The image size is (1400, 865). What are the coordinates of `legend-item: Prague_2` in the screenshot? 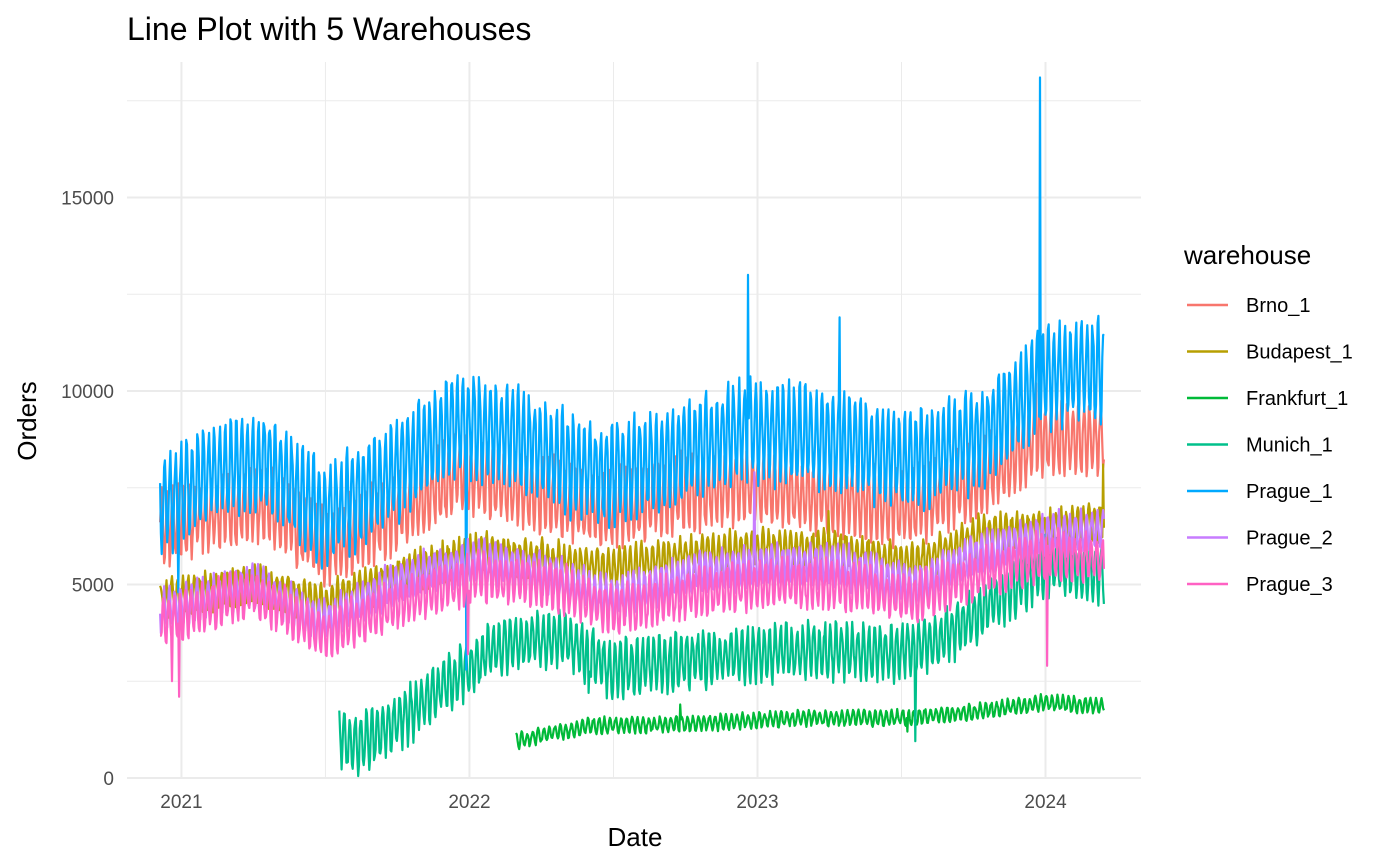 It's located at (1260, 539).